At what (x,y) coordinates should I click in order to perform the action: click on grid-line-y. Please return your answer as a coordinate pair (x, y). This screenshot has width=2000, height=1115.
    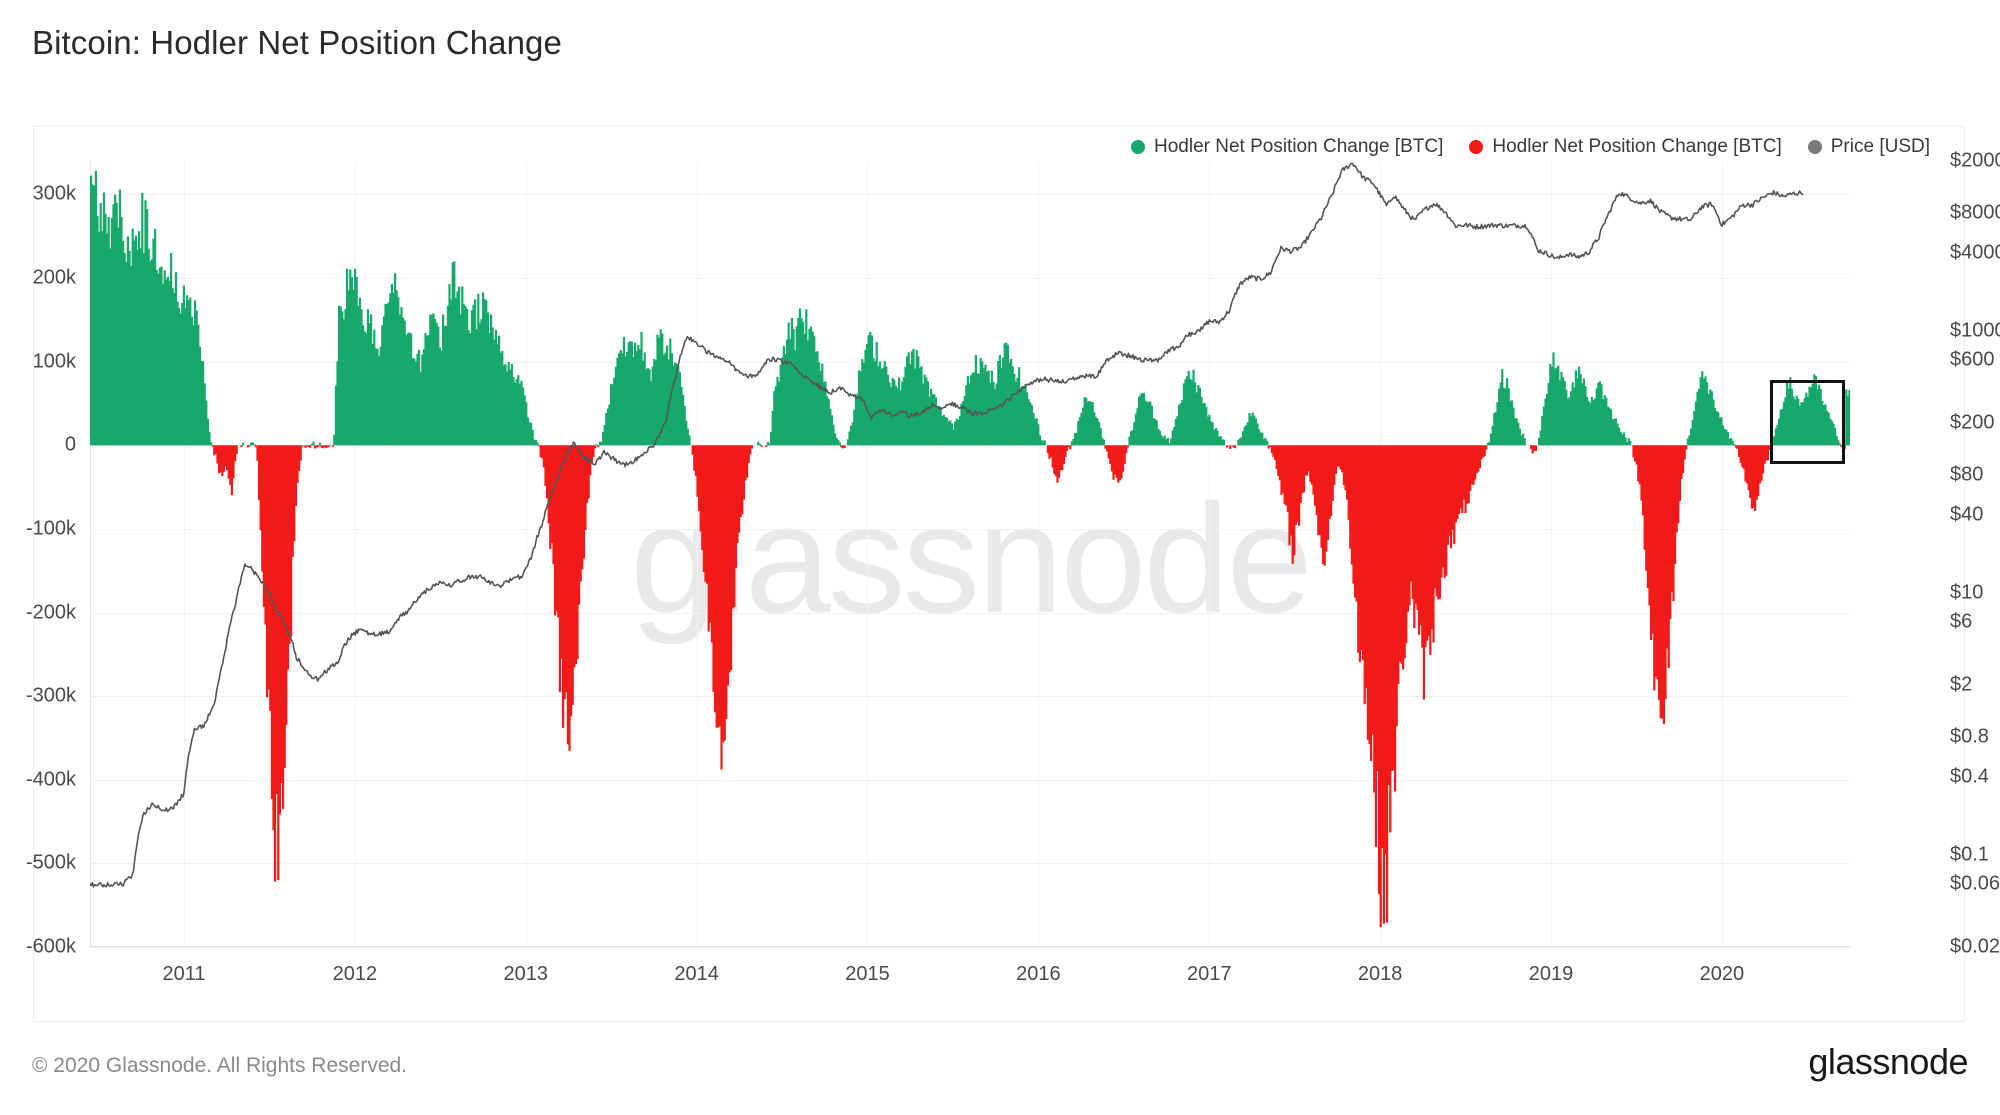
    Looking at the image, I should click on (970, 446).